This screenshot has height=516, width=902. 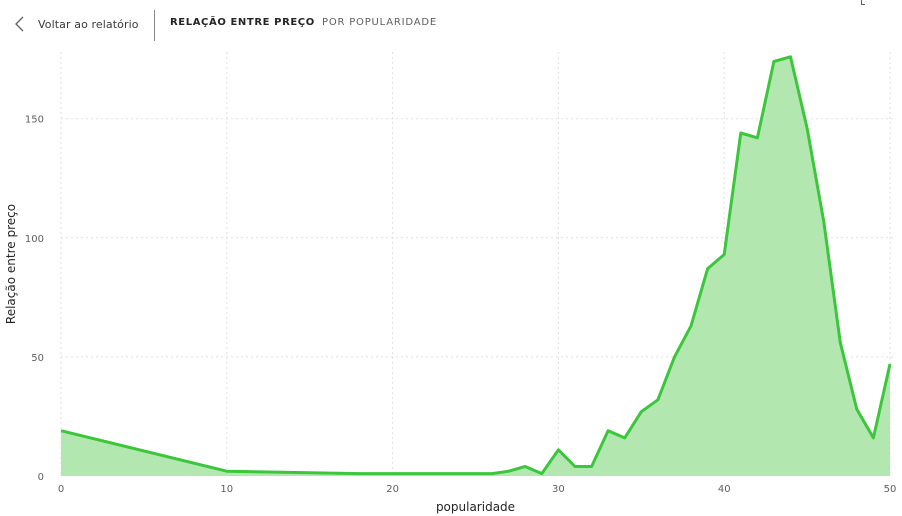 What do you see at coordinates (34, 120) in the screenshot?
I see `y-tick-label: 150` at bounding box center [34, 120].